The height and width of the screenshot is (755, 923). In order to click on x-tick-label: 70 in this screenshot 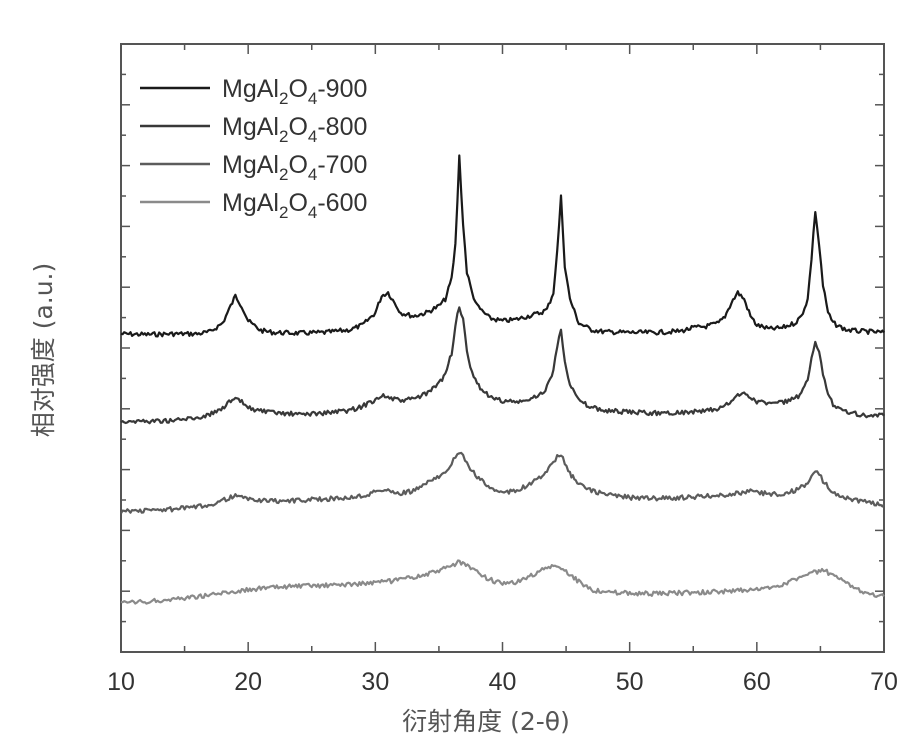, I will do `click(884, 682)`.